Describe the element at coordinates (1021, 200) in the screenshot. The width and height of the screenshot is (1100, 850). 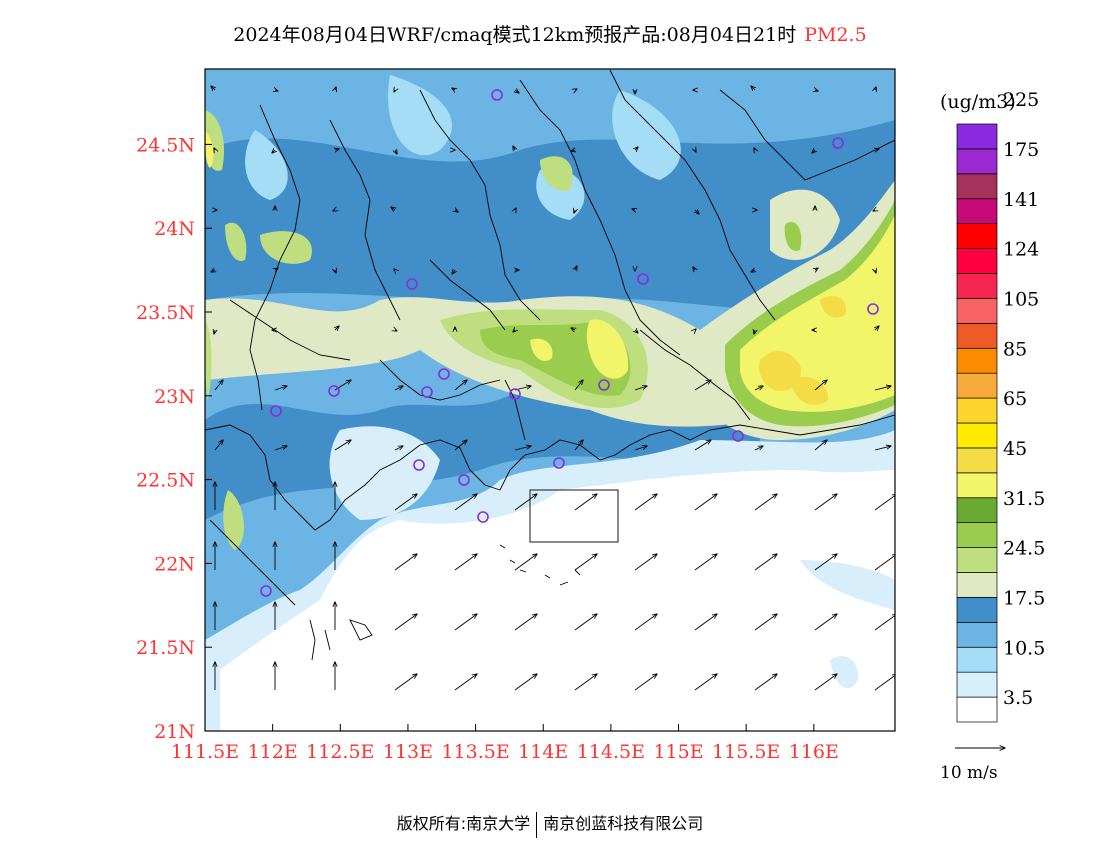
I see `legend-label: 141` at that location.